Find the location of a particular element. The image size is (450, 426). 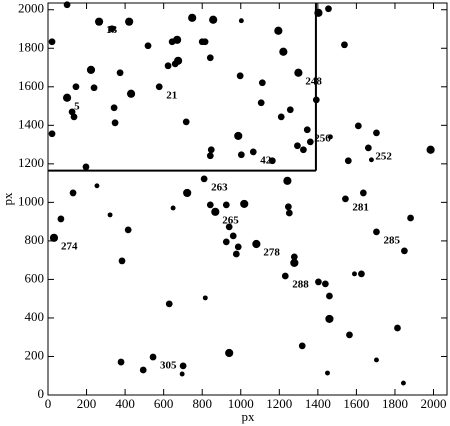

point-label: 274 is located at coordinates (69, 246).